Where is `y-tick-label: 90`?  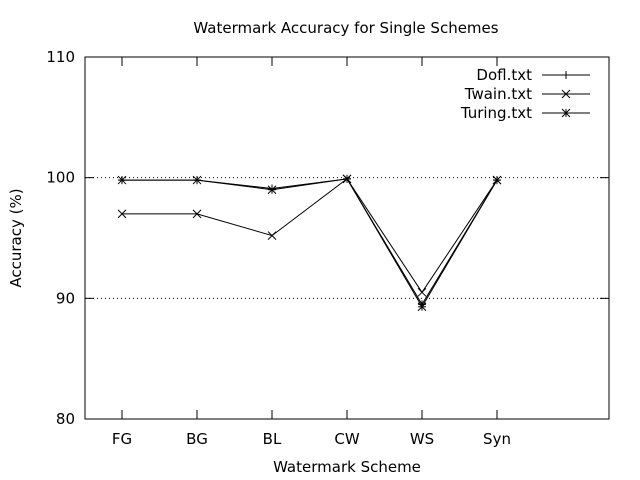
y-tick-label: 90 is located at coordinates (65, 298).